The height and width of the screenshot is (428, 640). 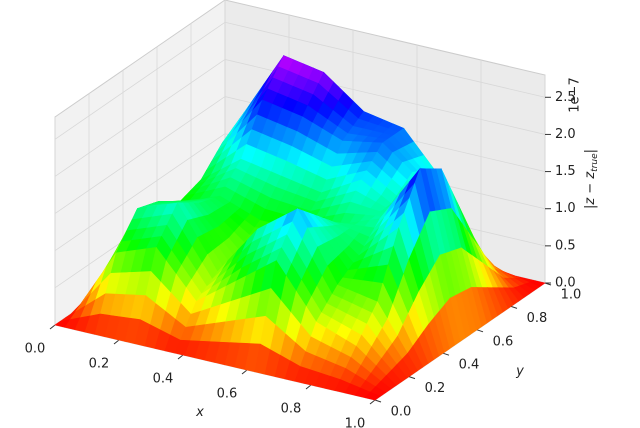 What do you see at coordinates (565, 208) in the screenshot?
I see `z-tick-label: 1.0` at bounding box center [565, 208].